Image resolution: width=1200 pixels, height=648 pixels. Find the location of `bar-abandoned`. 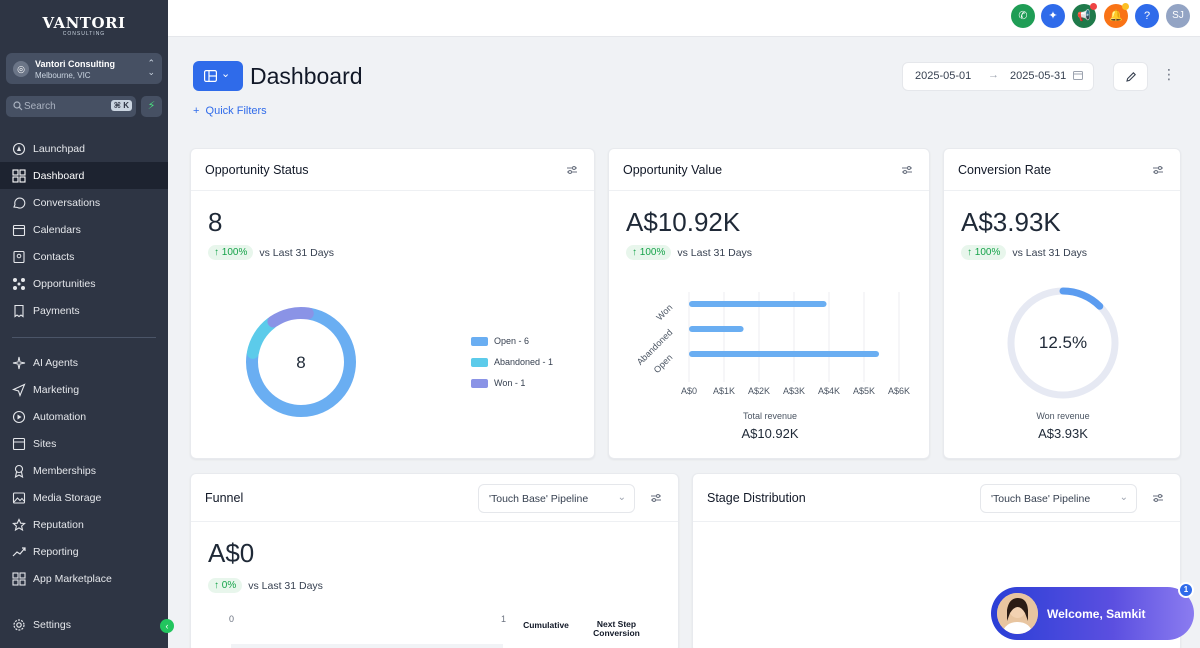

bar-abandoned is located at coordinates (716, 329).